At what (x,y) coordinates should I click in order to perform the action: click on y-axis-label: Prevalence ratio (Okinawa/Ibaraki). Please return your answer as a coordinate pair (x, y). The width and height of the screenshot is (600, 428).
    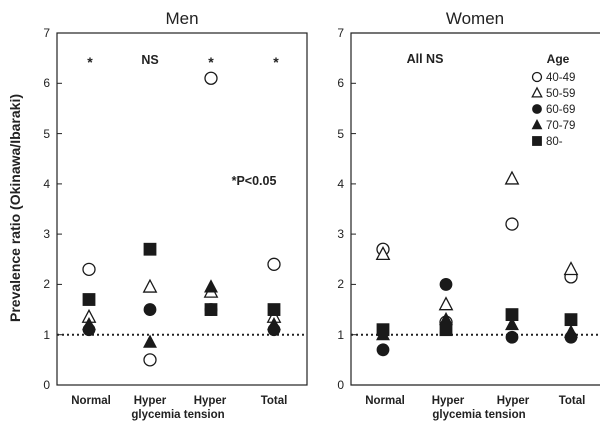
    Looking at the image, I should click on (15, 208).